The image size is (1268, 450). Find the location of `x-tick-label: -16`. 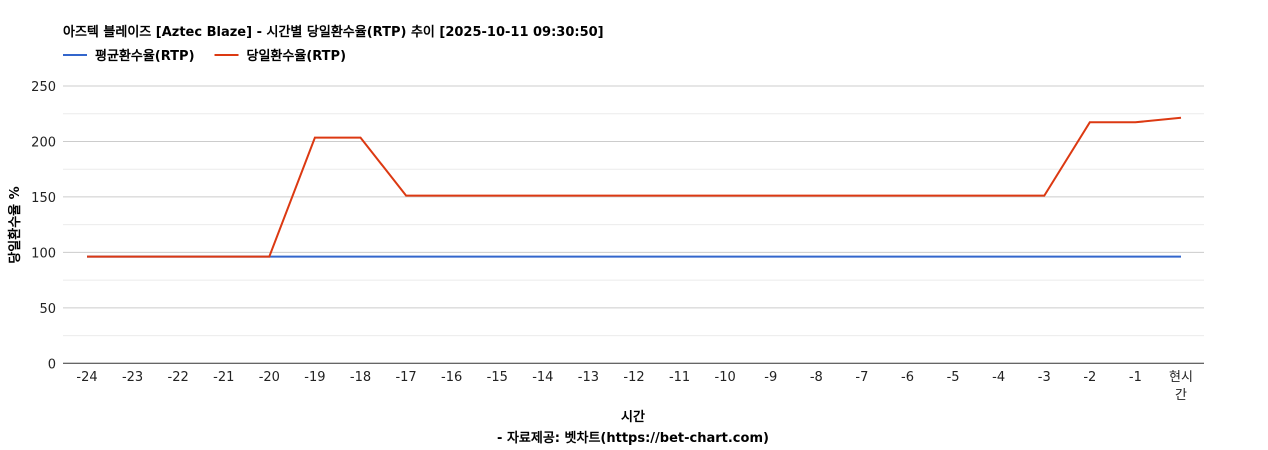

x-tick-label: -16 is located at coordinates (451, 377).